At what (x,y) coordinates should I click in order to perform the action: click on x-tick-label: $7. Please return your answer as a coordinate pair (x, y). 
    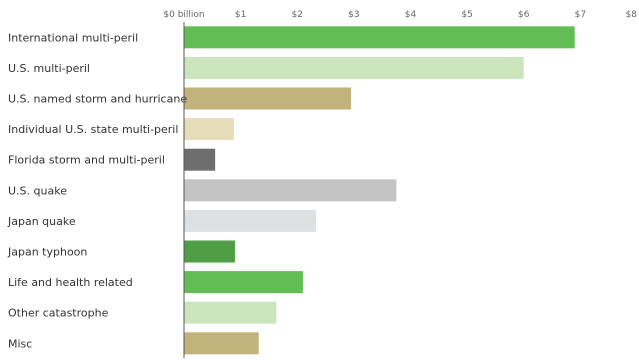
    Looking at the image, I should click on (580, 15).